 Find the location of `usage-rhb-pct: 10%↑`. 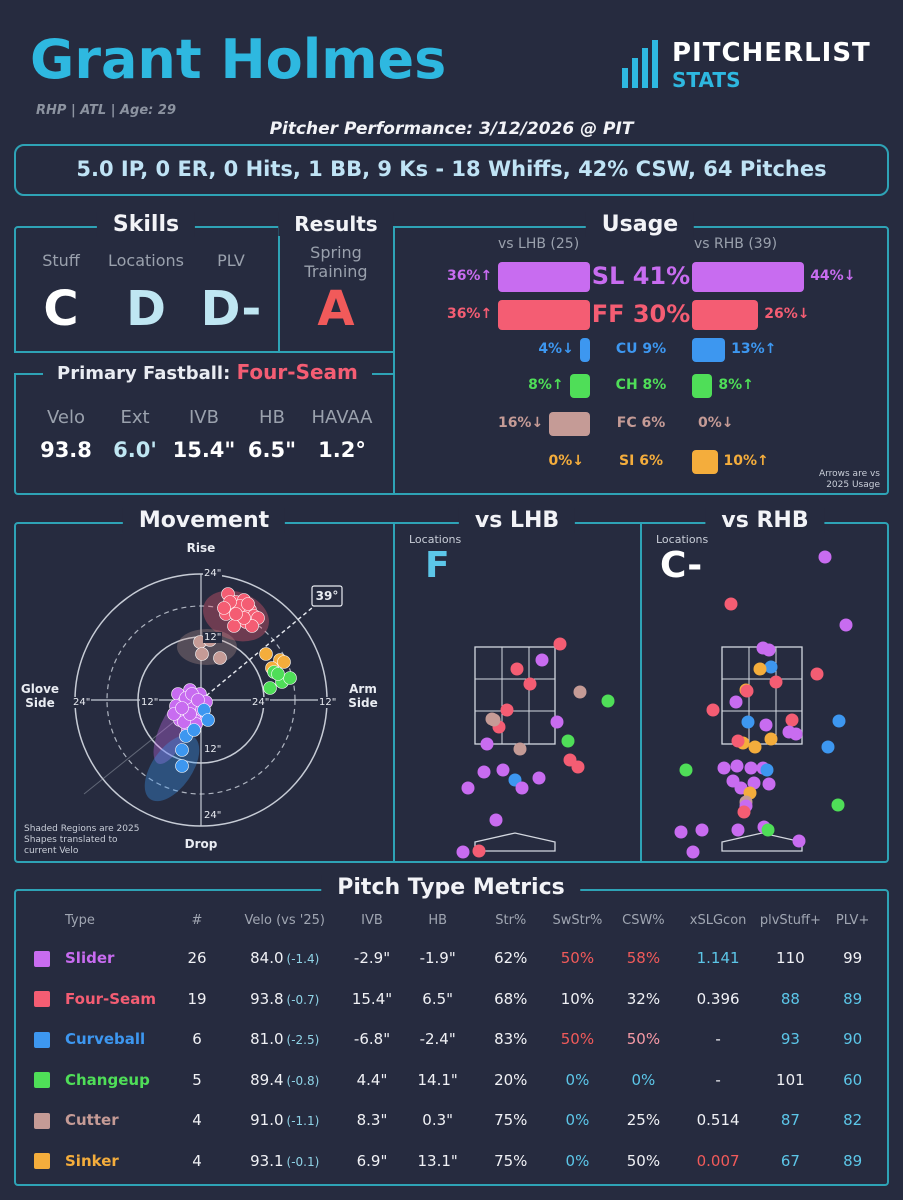

usage-rhb-pct: 10%↑ is located at coordinates (746, 461).